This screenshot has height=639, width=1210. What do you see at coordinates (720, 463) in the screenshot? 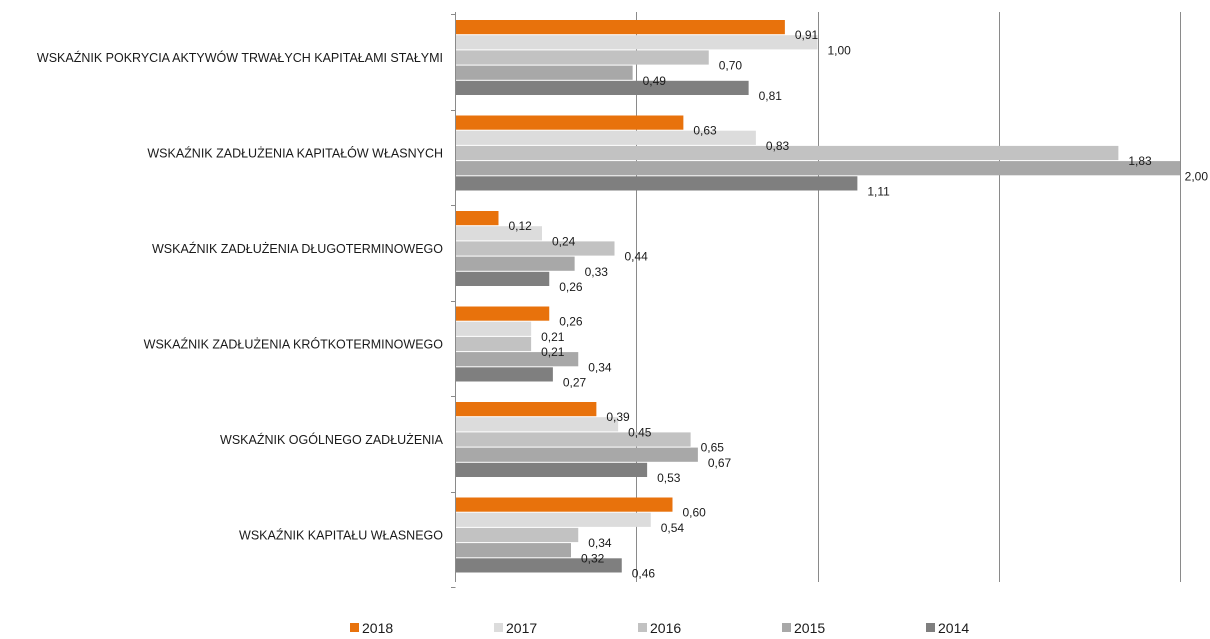
I see `value-label: 0,67` at bounding box center [720, 463].